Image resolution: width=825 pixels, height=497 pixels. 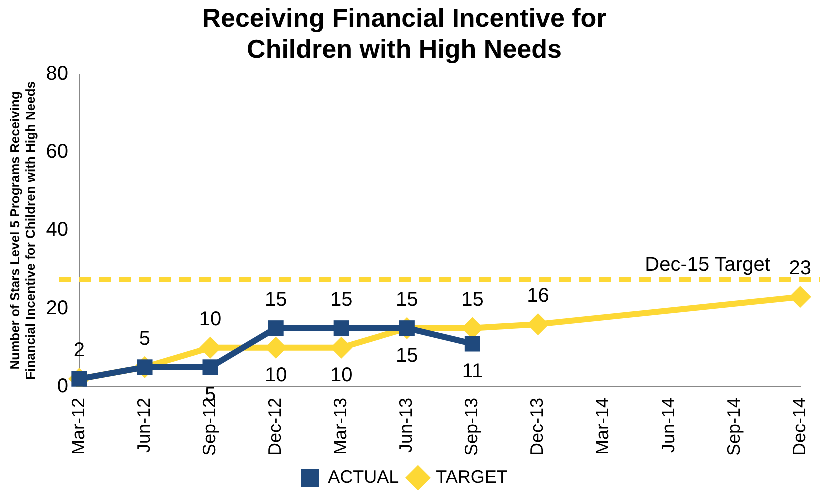 I want to click on legend-label: TARGET, so click(x=472, y=476).